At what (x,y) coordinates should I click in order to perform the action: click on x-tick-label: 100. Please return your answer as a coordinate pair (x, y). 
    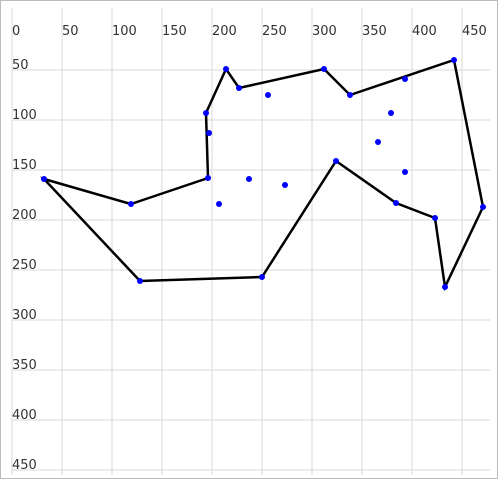
    Looking at the image, I should click on (124, 31).